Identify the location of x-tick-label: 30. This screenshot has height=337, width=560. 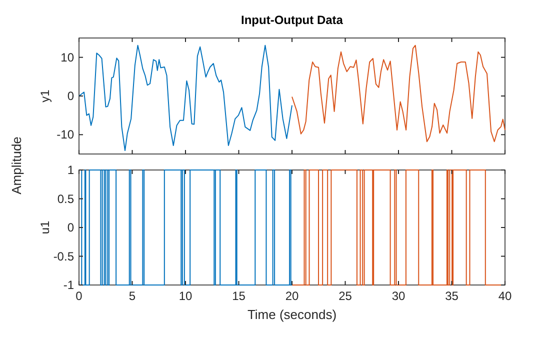
(399, 296).